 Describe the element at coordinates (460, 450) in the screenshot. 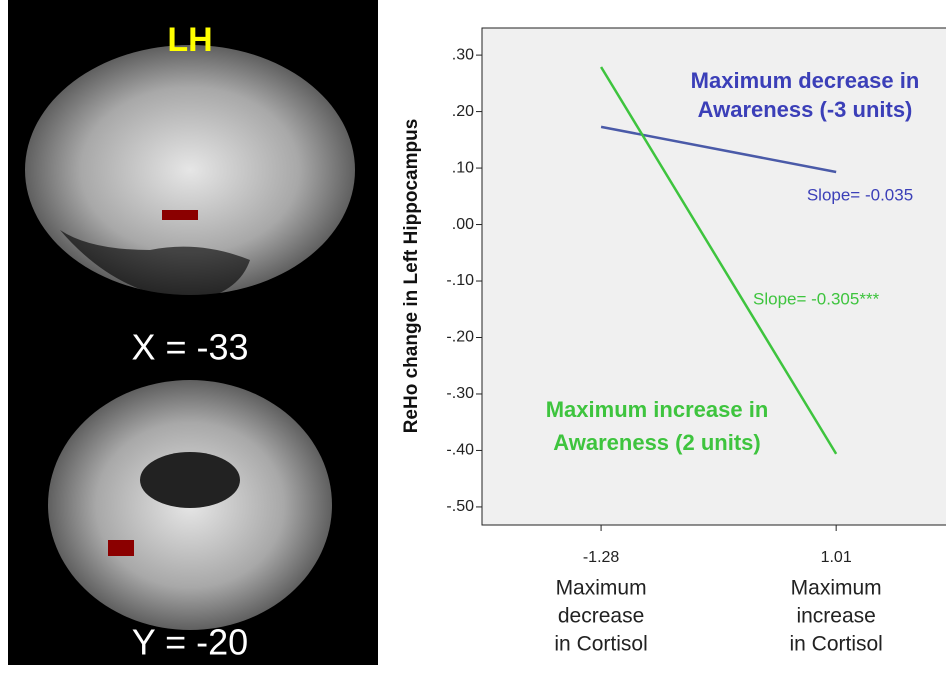

I see `y-tick-label: -.40` at that location.